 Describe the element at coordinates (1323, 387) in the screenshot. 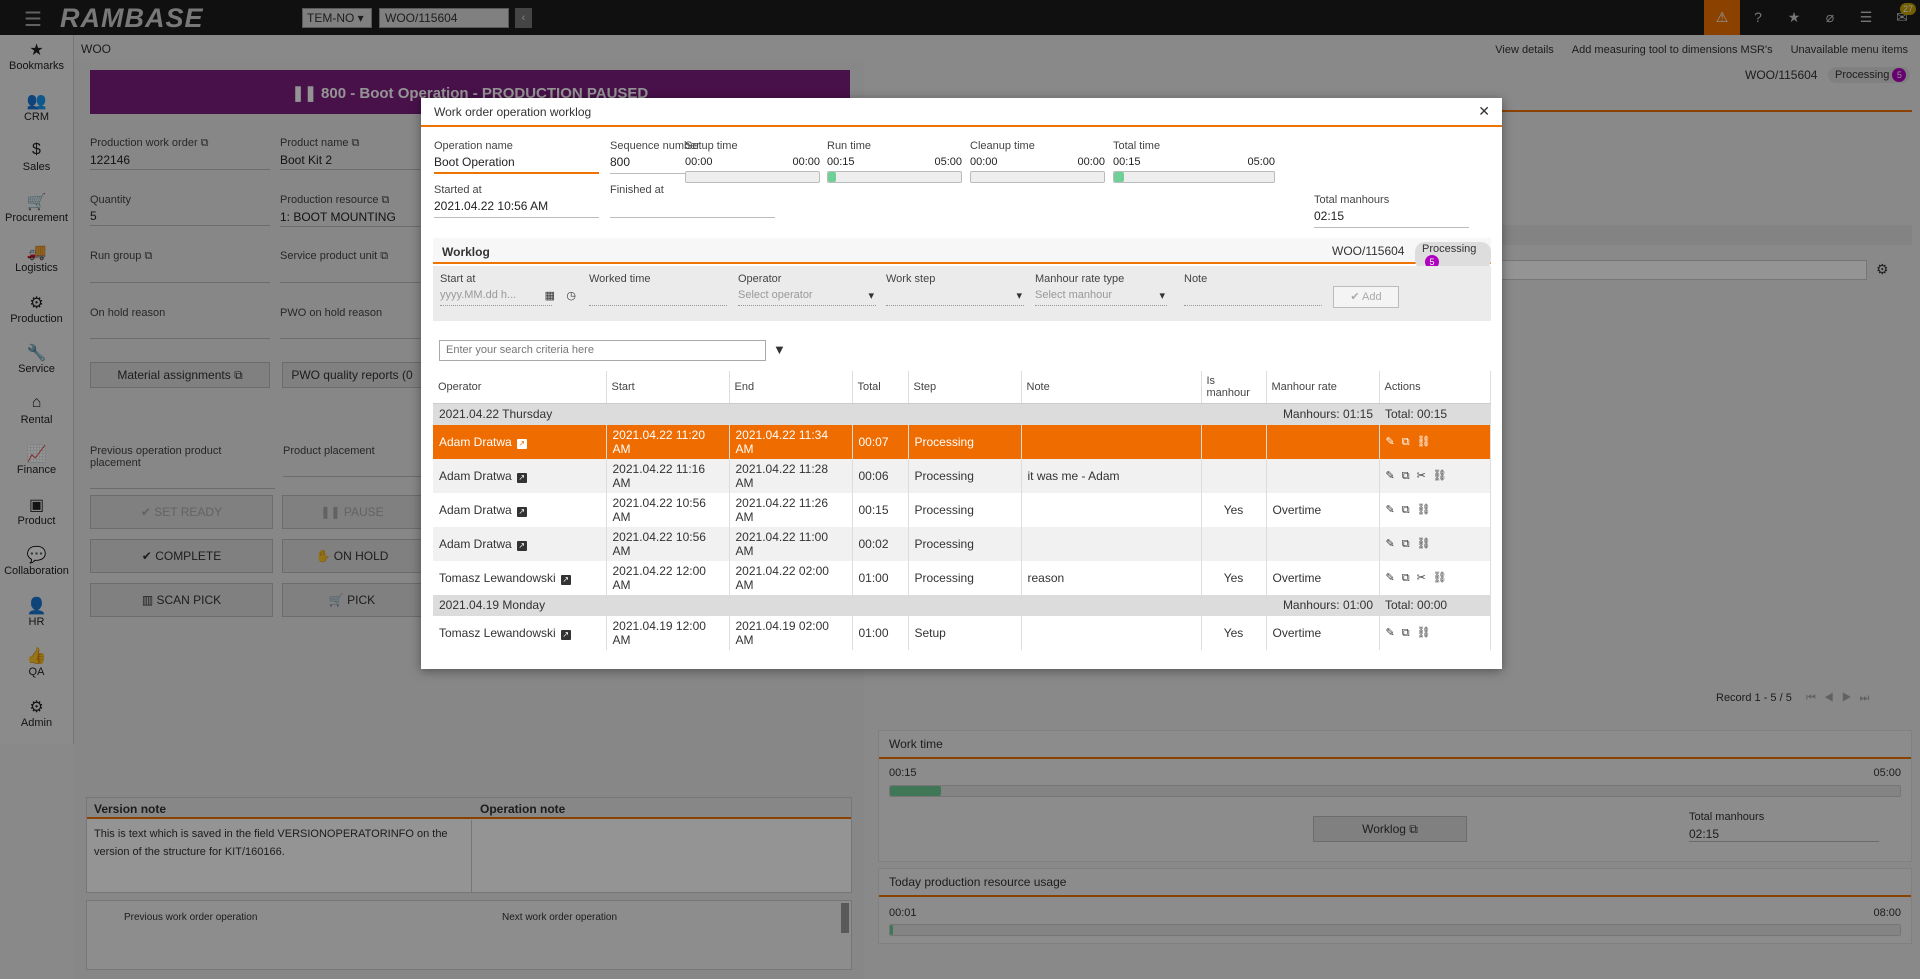

I see `column-header: Manhour rate` at that location.